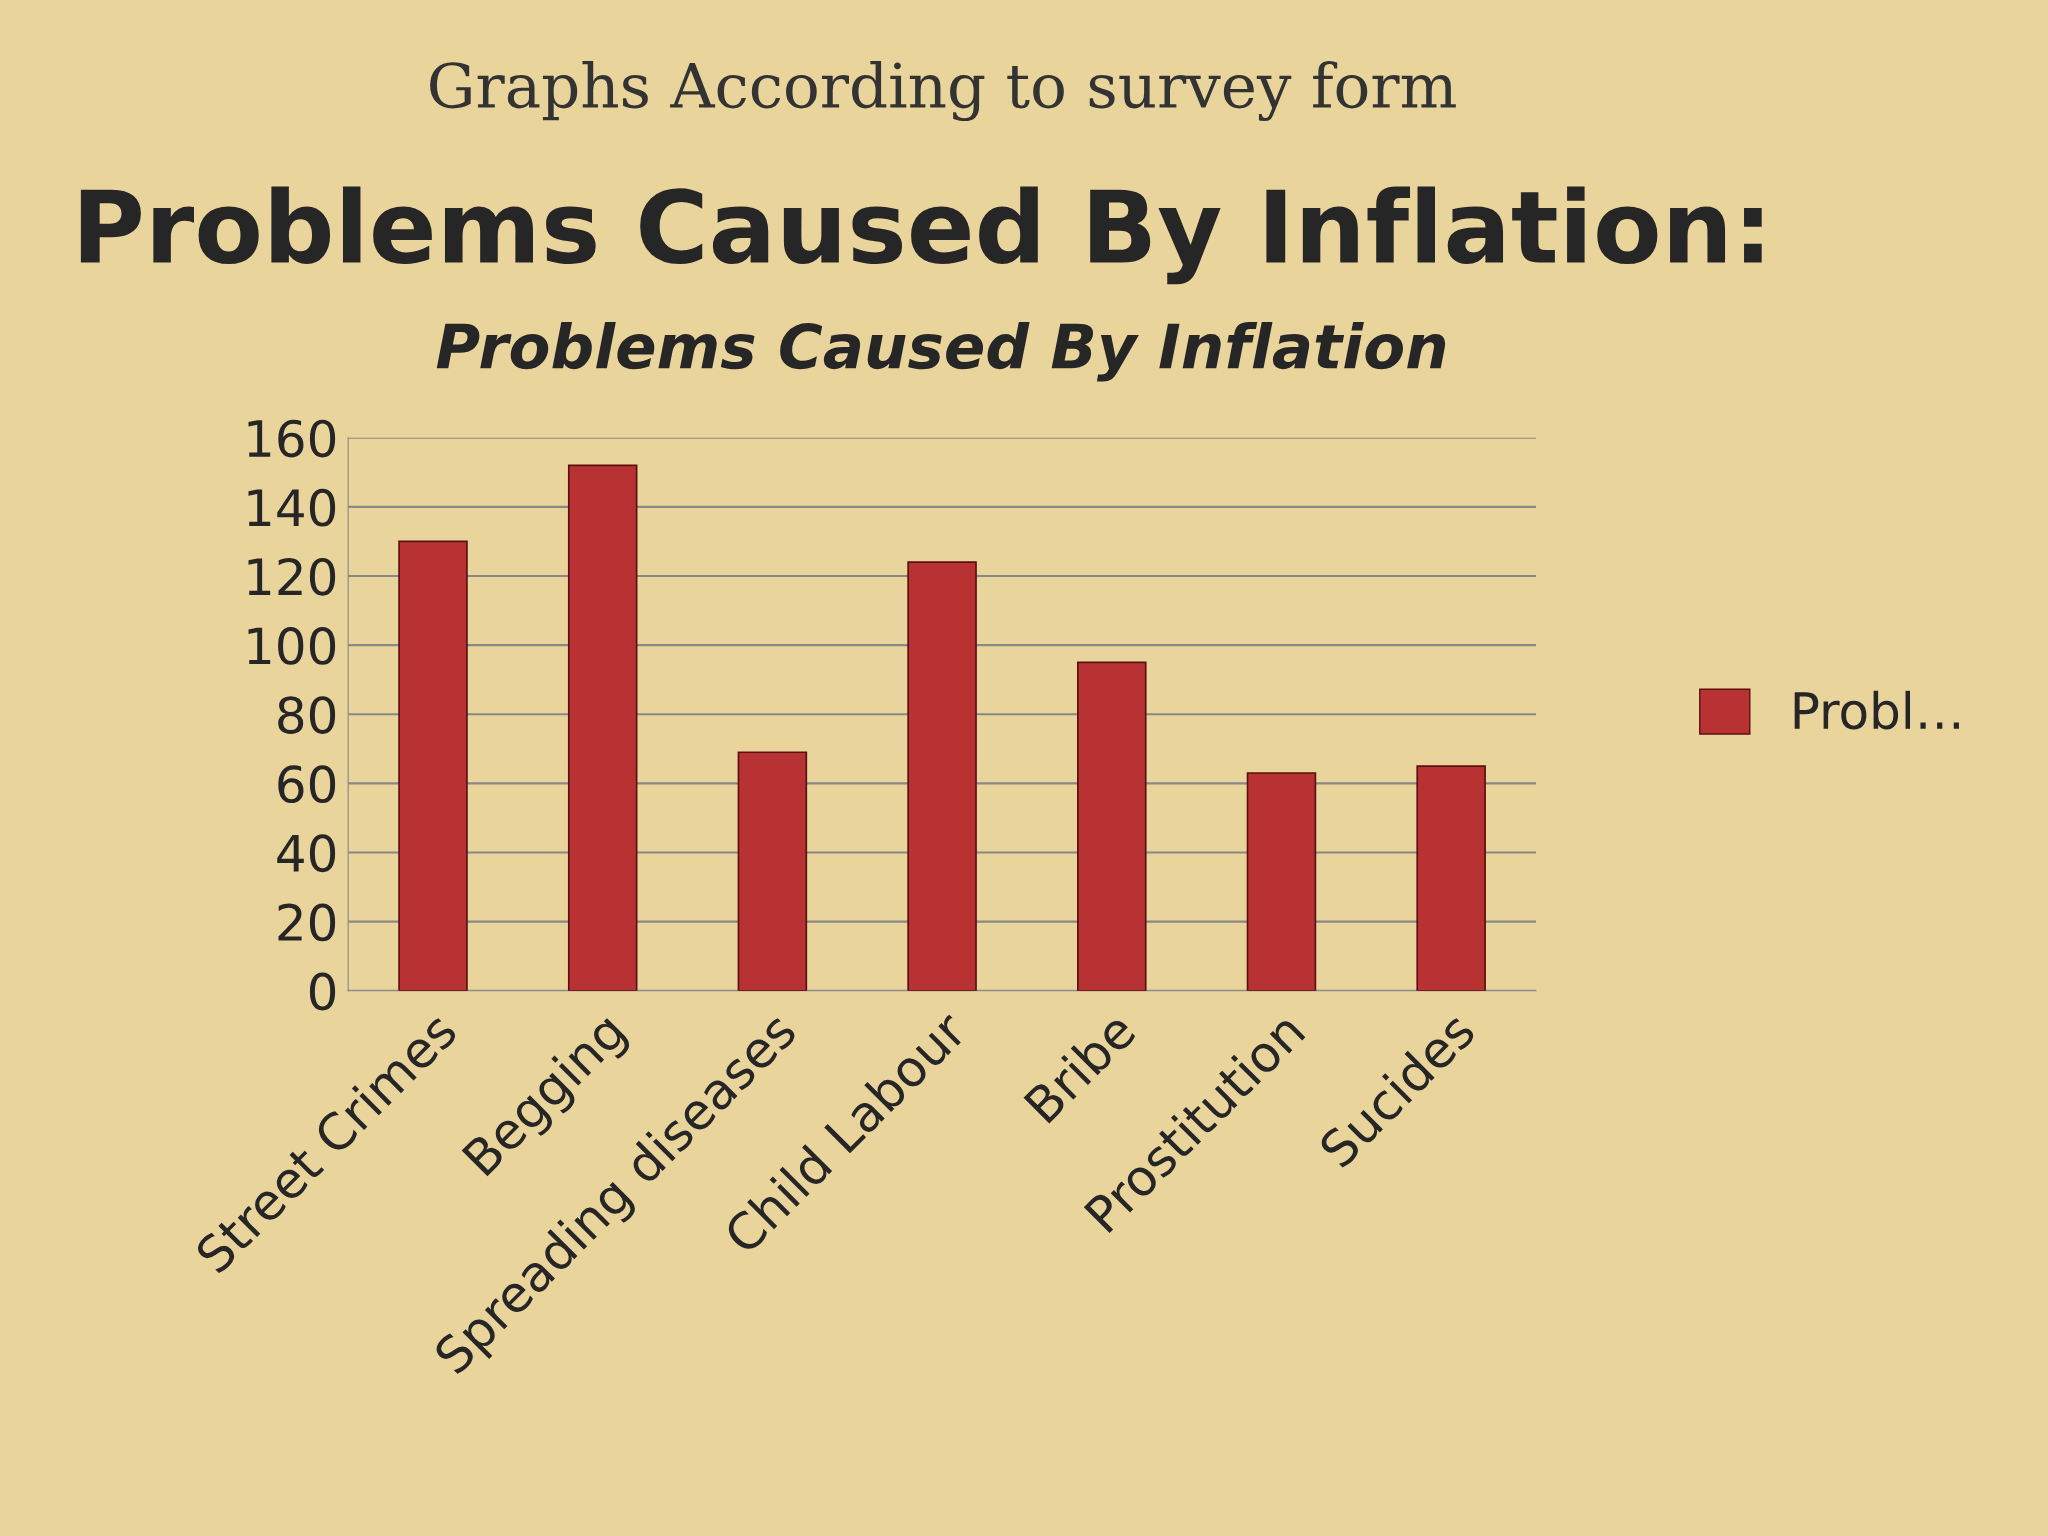 The height and width of the screenshot is (1536, 2048). What do you see at coordinates (292, 576) in the screenshot?
I see `y-tick-label: 120` at bounding box center [292, 576].